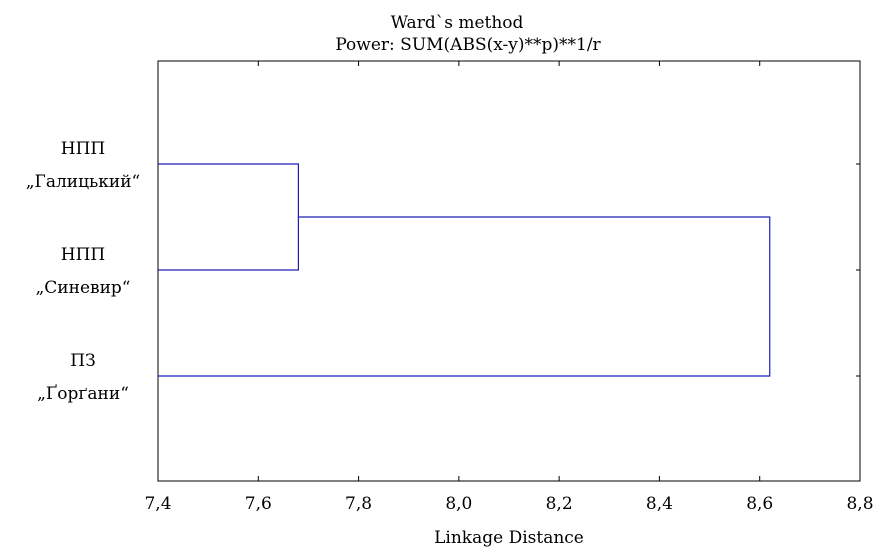  Describe the element at coordinates (83, 394) in the screenshot. I see `leaf-label-line2: „Ґорґани“` at that location.